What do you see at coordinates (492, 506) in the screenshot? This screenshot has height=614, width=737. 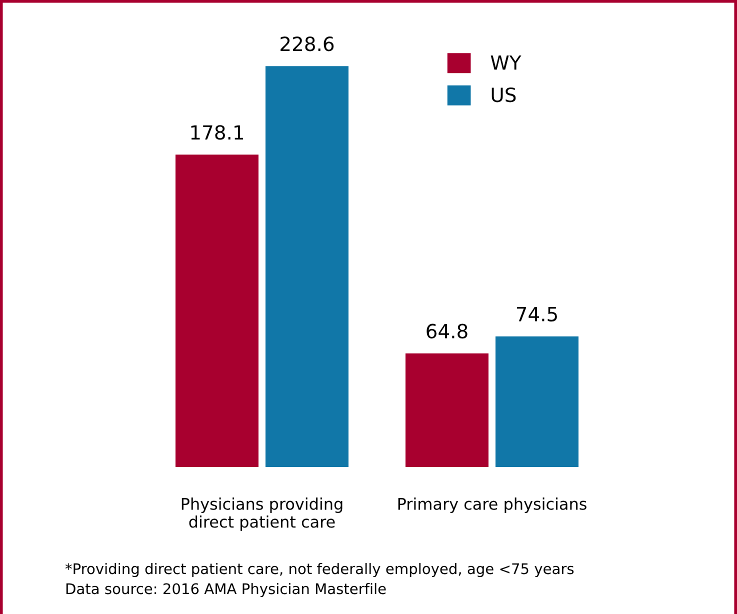 I see `x-tick-label: Primary care physicians` at bounding box center [492, 506].